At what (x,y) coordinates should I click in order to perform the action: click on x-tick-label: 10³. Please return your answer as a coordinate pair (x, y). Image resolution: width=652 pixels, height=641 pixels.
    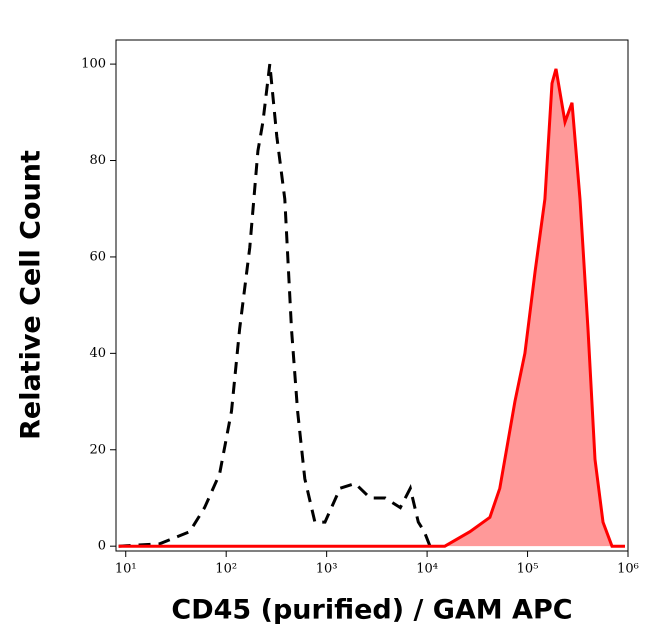
    Looking at the image, I should click on (327, 569).